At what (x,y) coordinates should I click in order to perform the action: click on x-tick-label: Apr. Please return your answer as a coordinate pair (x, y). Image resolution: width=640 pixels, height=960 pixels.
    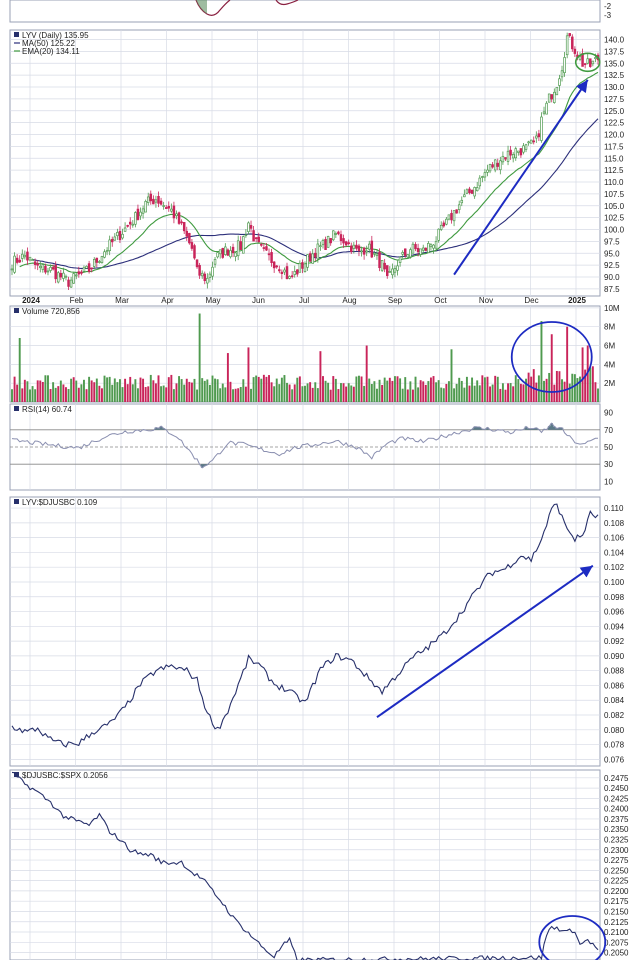
    Looking at the image, I should click on (167, 300).